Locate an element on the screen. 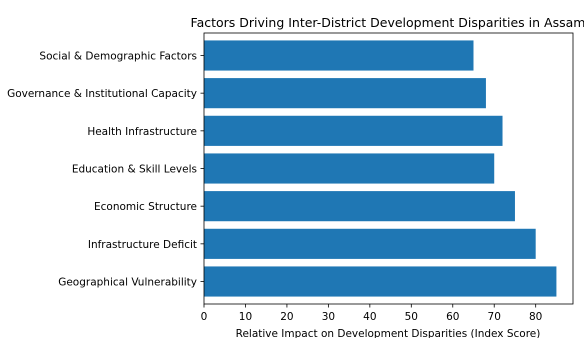  x-tick-label: 80 is located at coordinates (535, 317).